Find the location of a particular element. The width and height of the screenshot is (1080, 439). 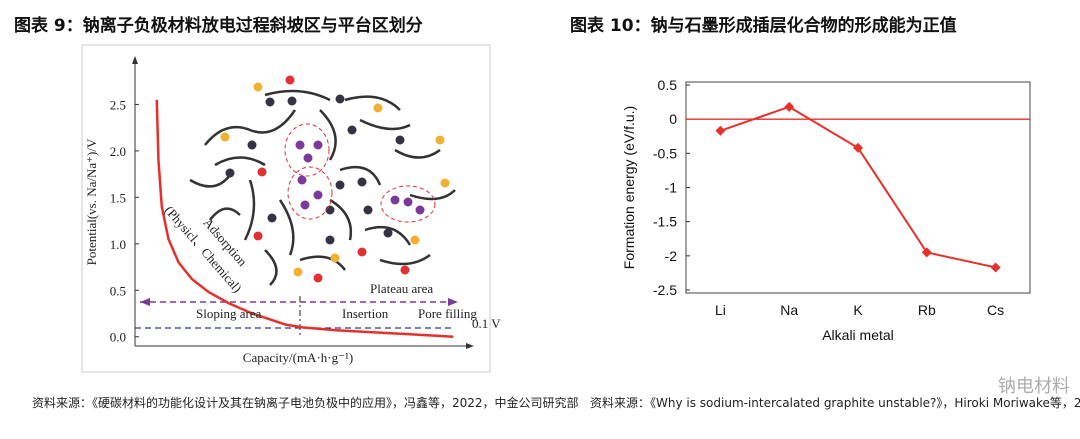

x-tick-label: K is located at coordinates (858, 310).